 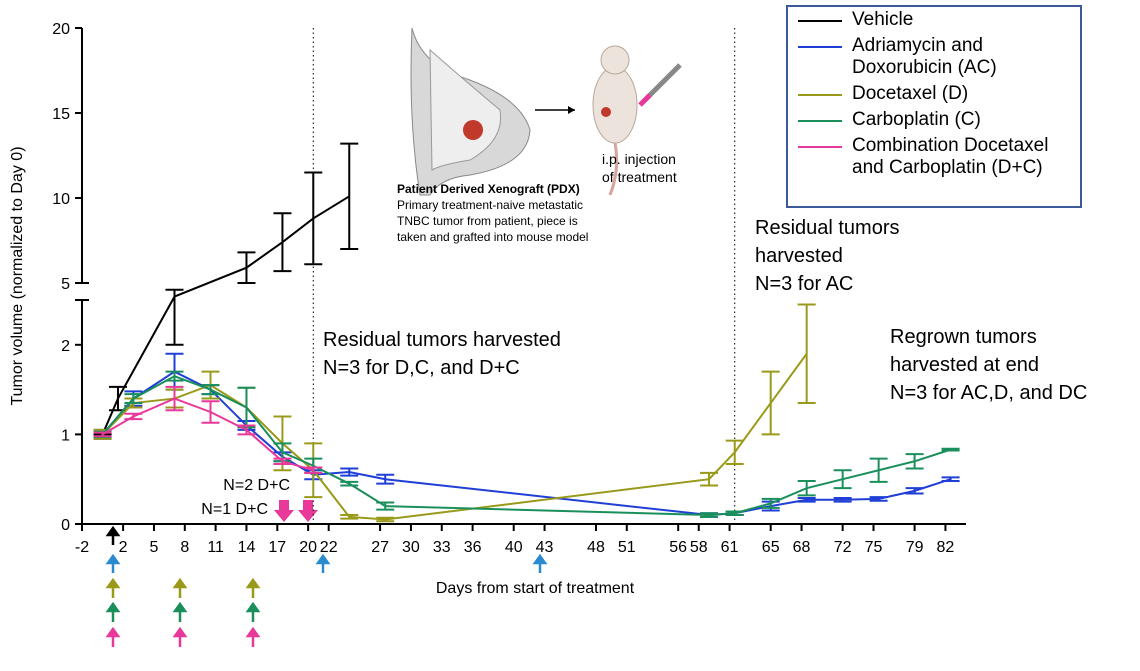 I want to click on x-tick-label: 43, so click(x=545, y=547).